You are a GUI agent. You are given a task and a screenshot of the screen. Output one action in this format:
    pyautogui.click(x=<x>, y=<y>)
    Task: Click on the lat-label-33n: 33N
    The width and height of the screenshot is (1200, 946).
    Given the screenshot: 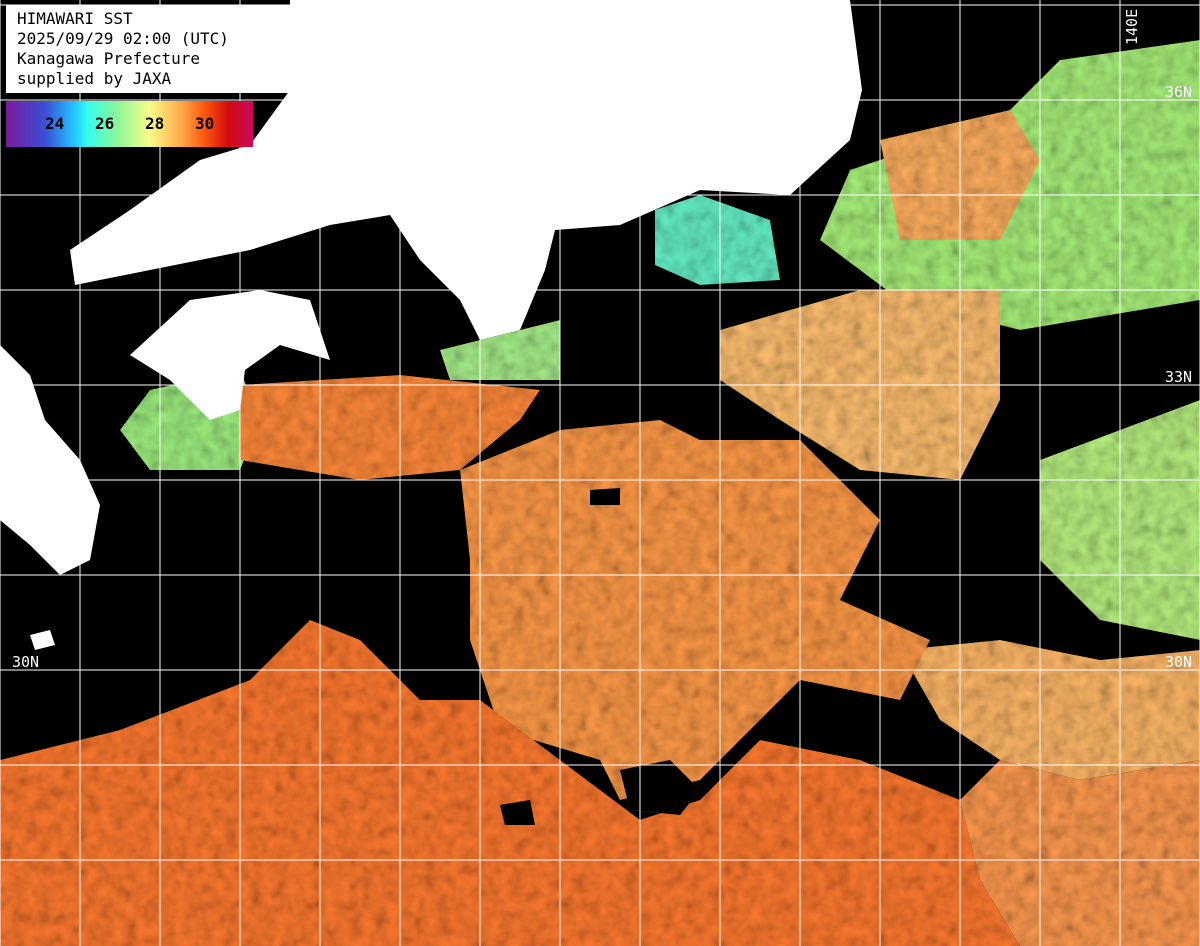 What is the action you would take?
    pyautogui.click(x=1178, y=377)
    